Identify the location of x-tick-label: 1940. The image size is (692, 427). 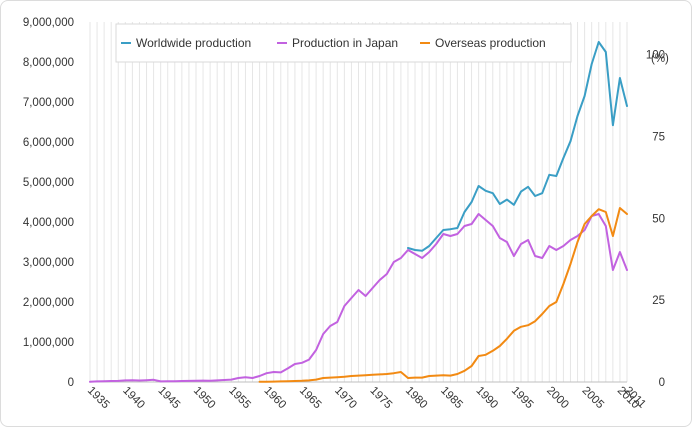
(133, 398).